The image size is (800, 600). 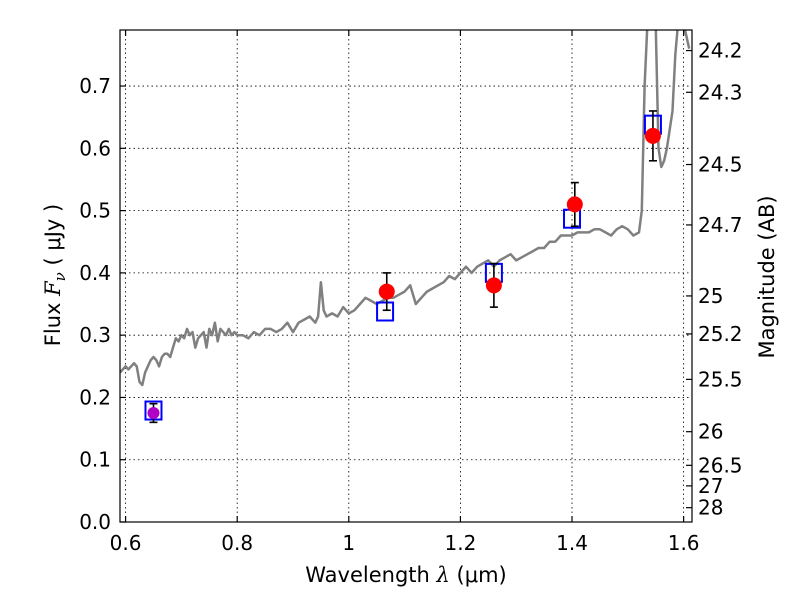 I want to click on right-tick-label: 25.2, so click(x=720, y=334).